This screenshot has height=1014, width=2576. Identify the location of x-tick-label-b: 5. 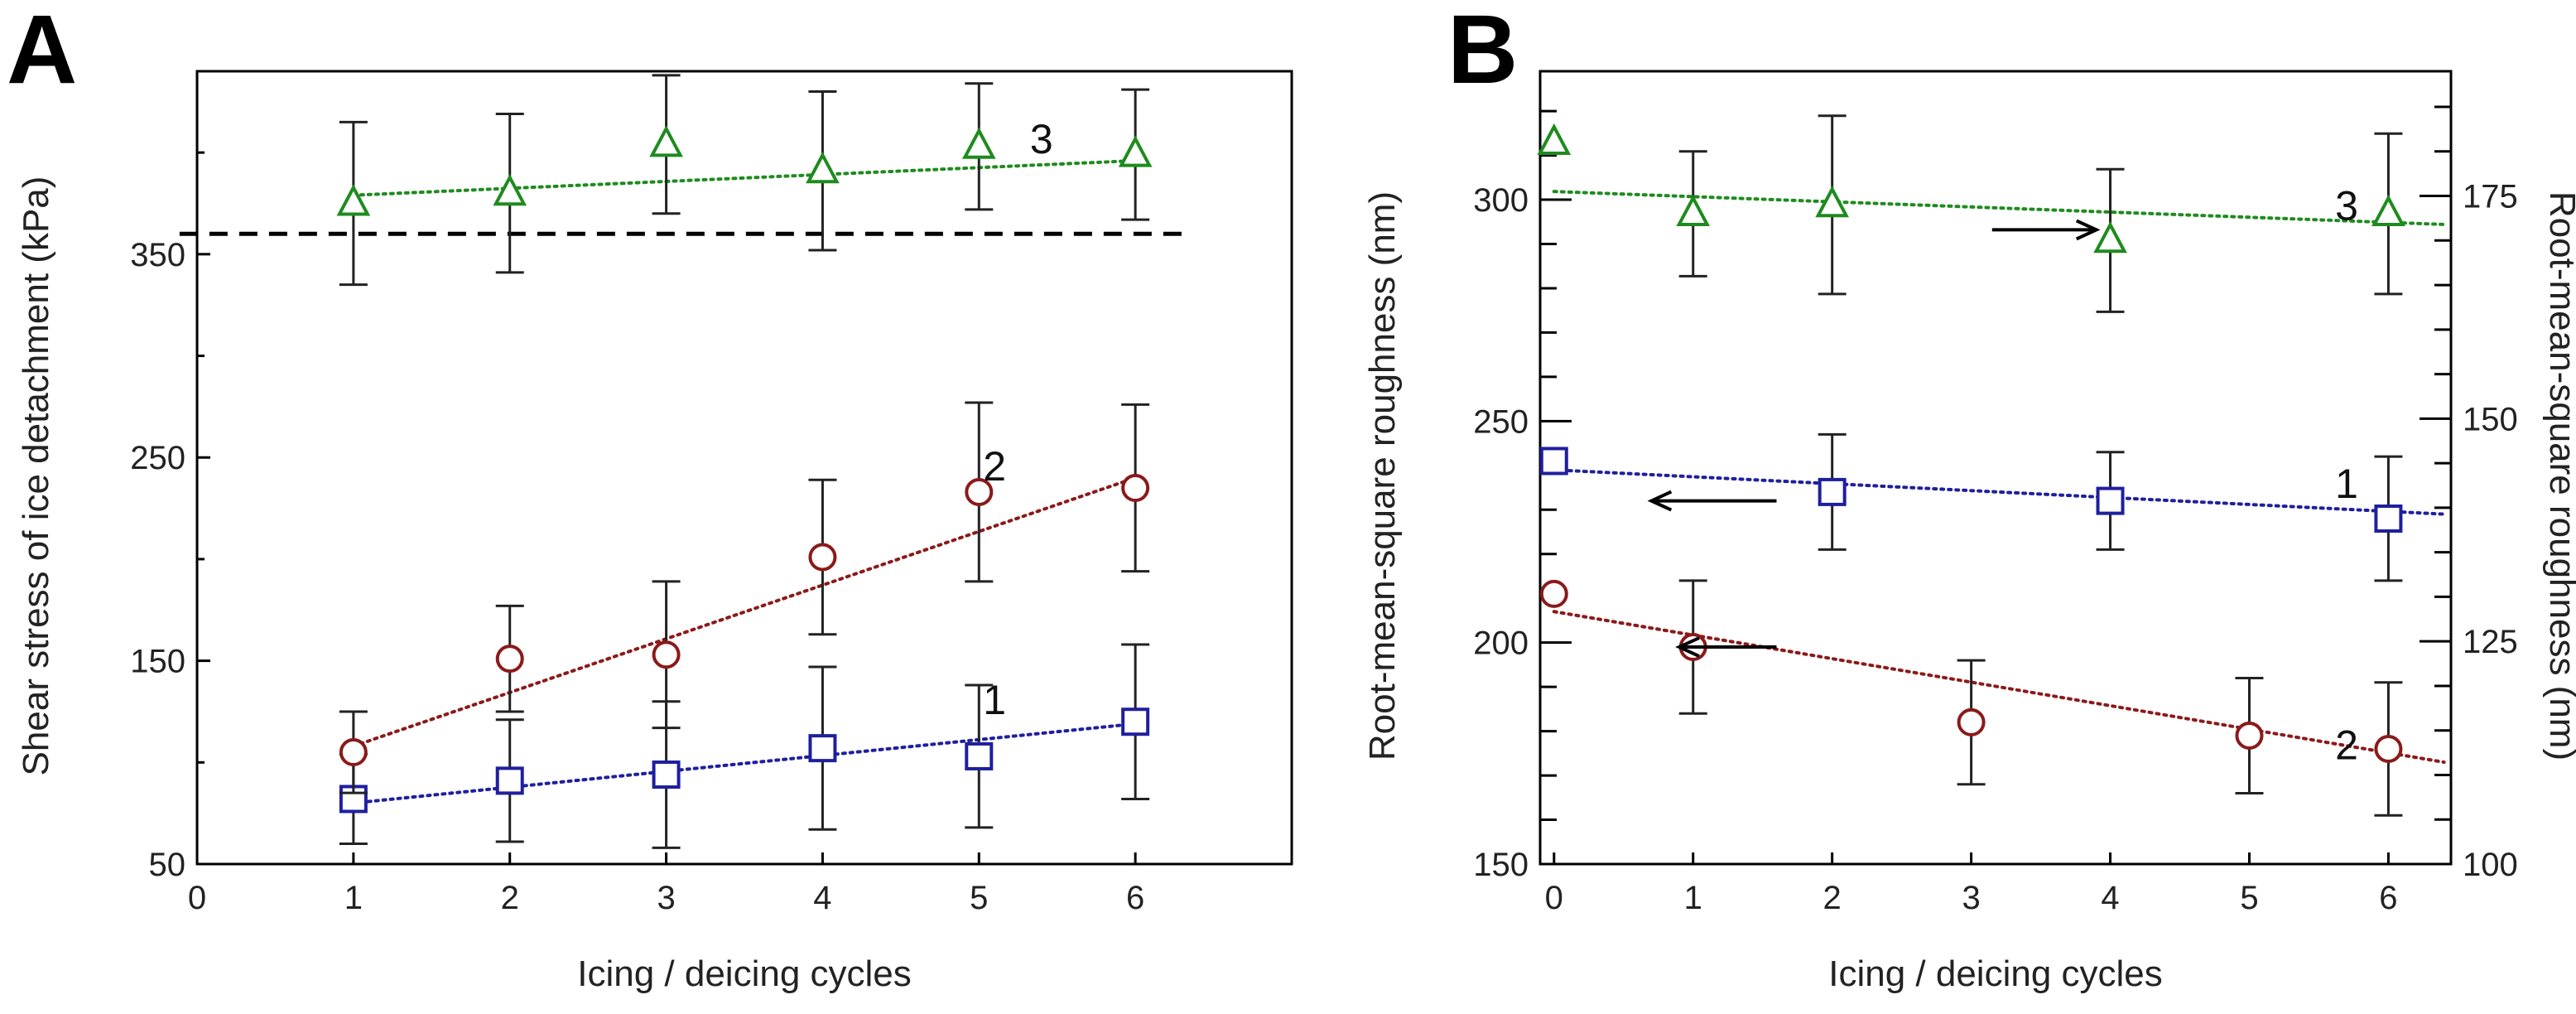
(2249, 898).